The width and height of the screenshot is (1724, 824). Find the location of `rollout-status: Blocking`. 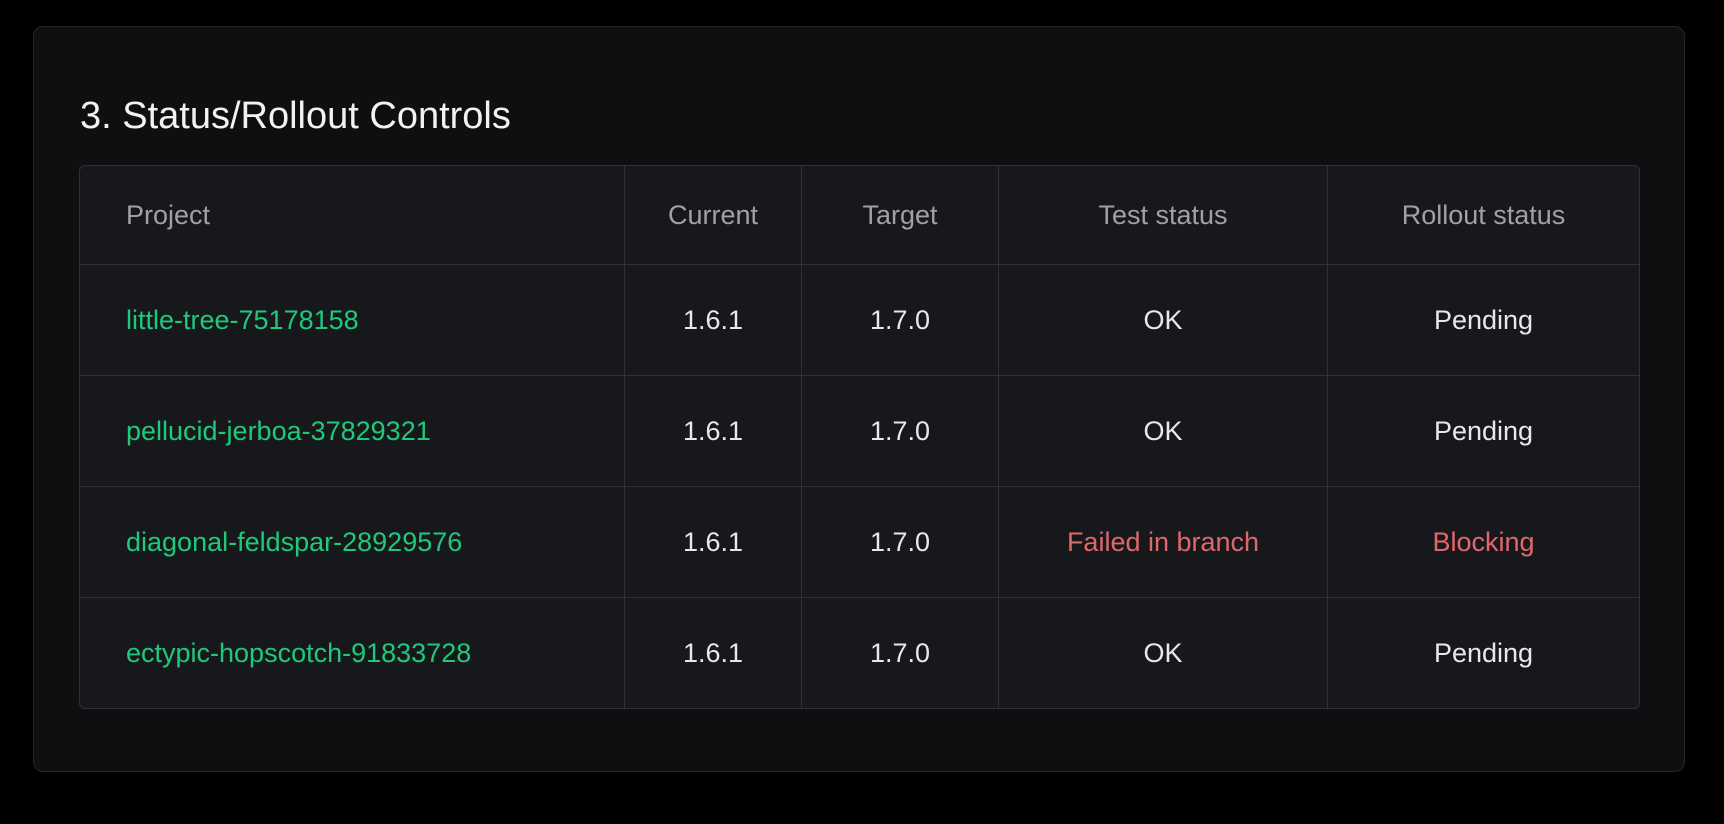

rollout-status: Blocking is located at coordinates (1483, 541).